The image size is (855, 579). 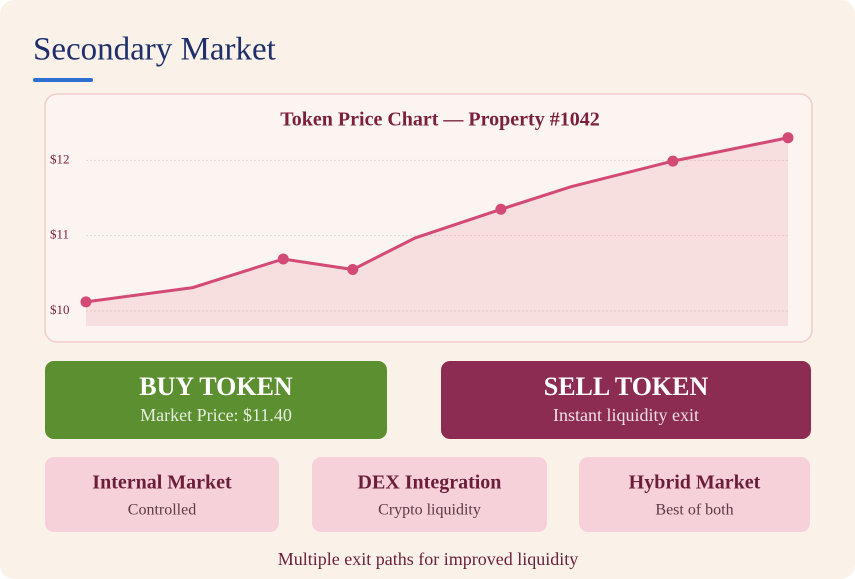 I want to click on card-title: Internal Market, so click(x=162, y=483).